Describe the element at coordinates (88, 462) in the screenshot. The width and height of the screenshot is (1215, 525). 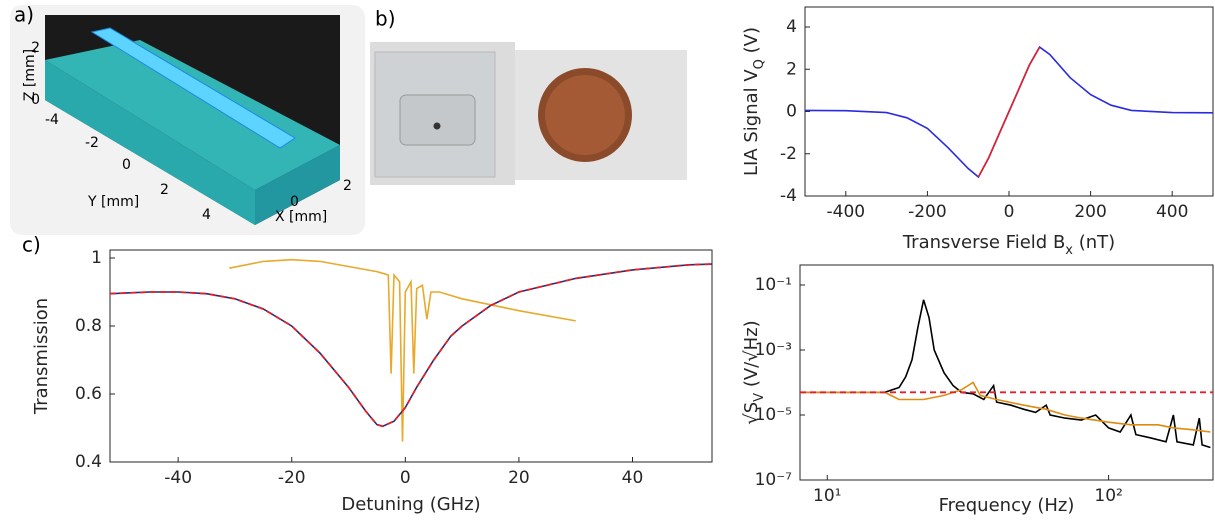
I see `y-tick-label: 0.4` at that location.